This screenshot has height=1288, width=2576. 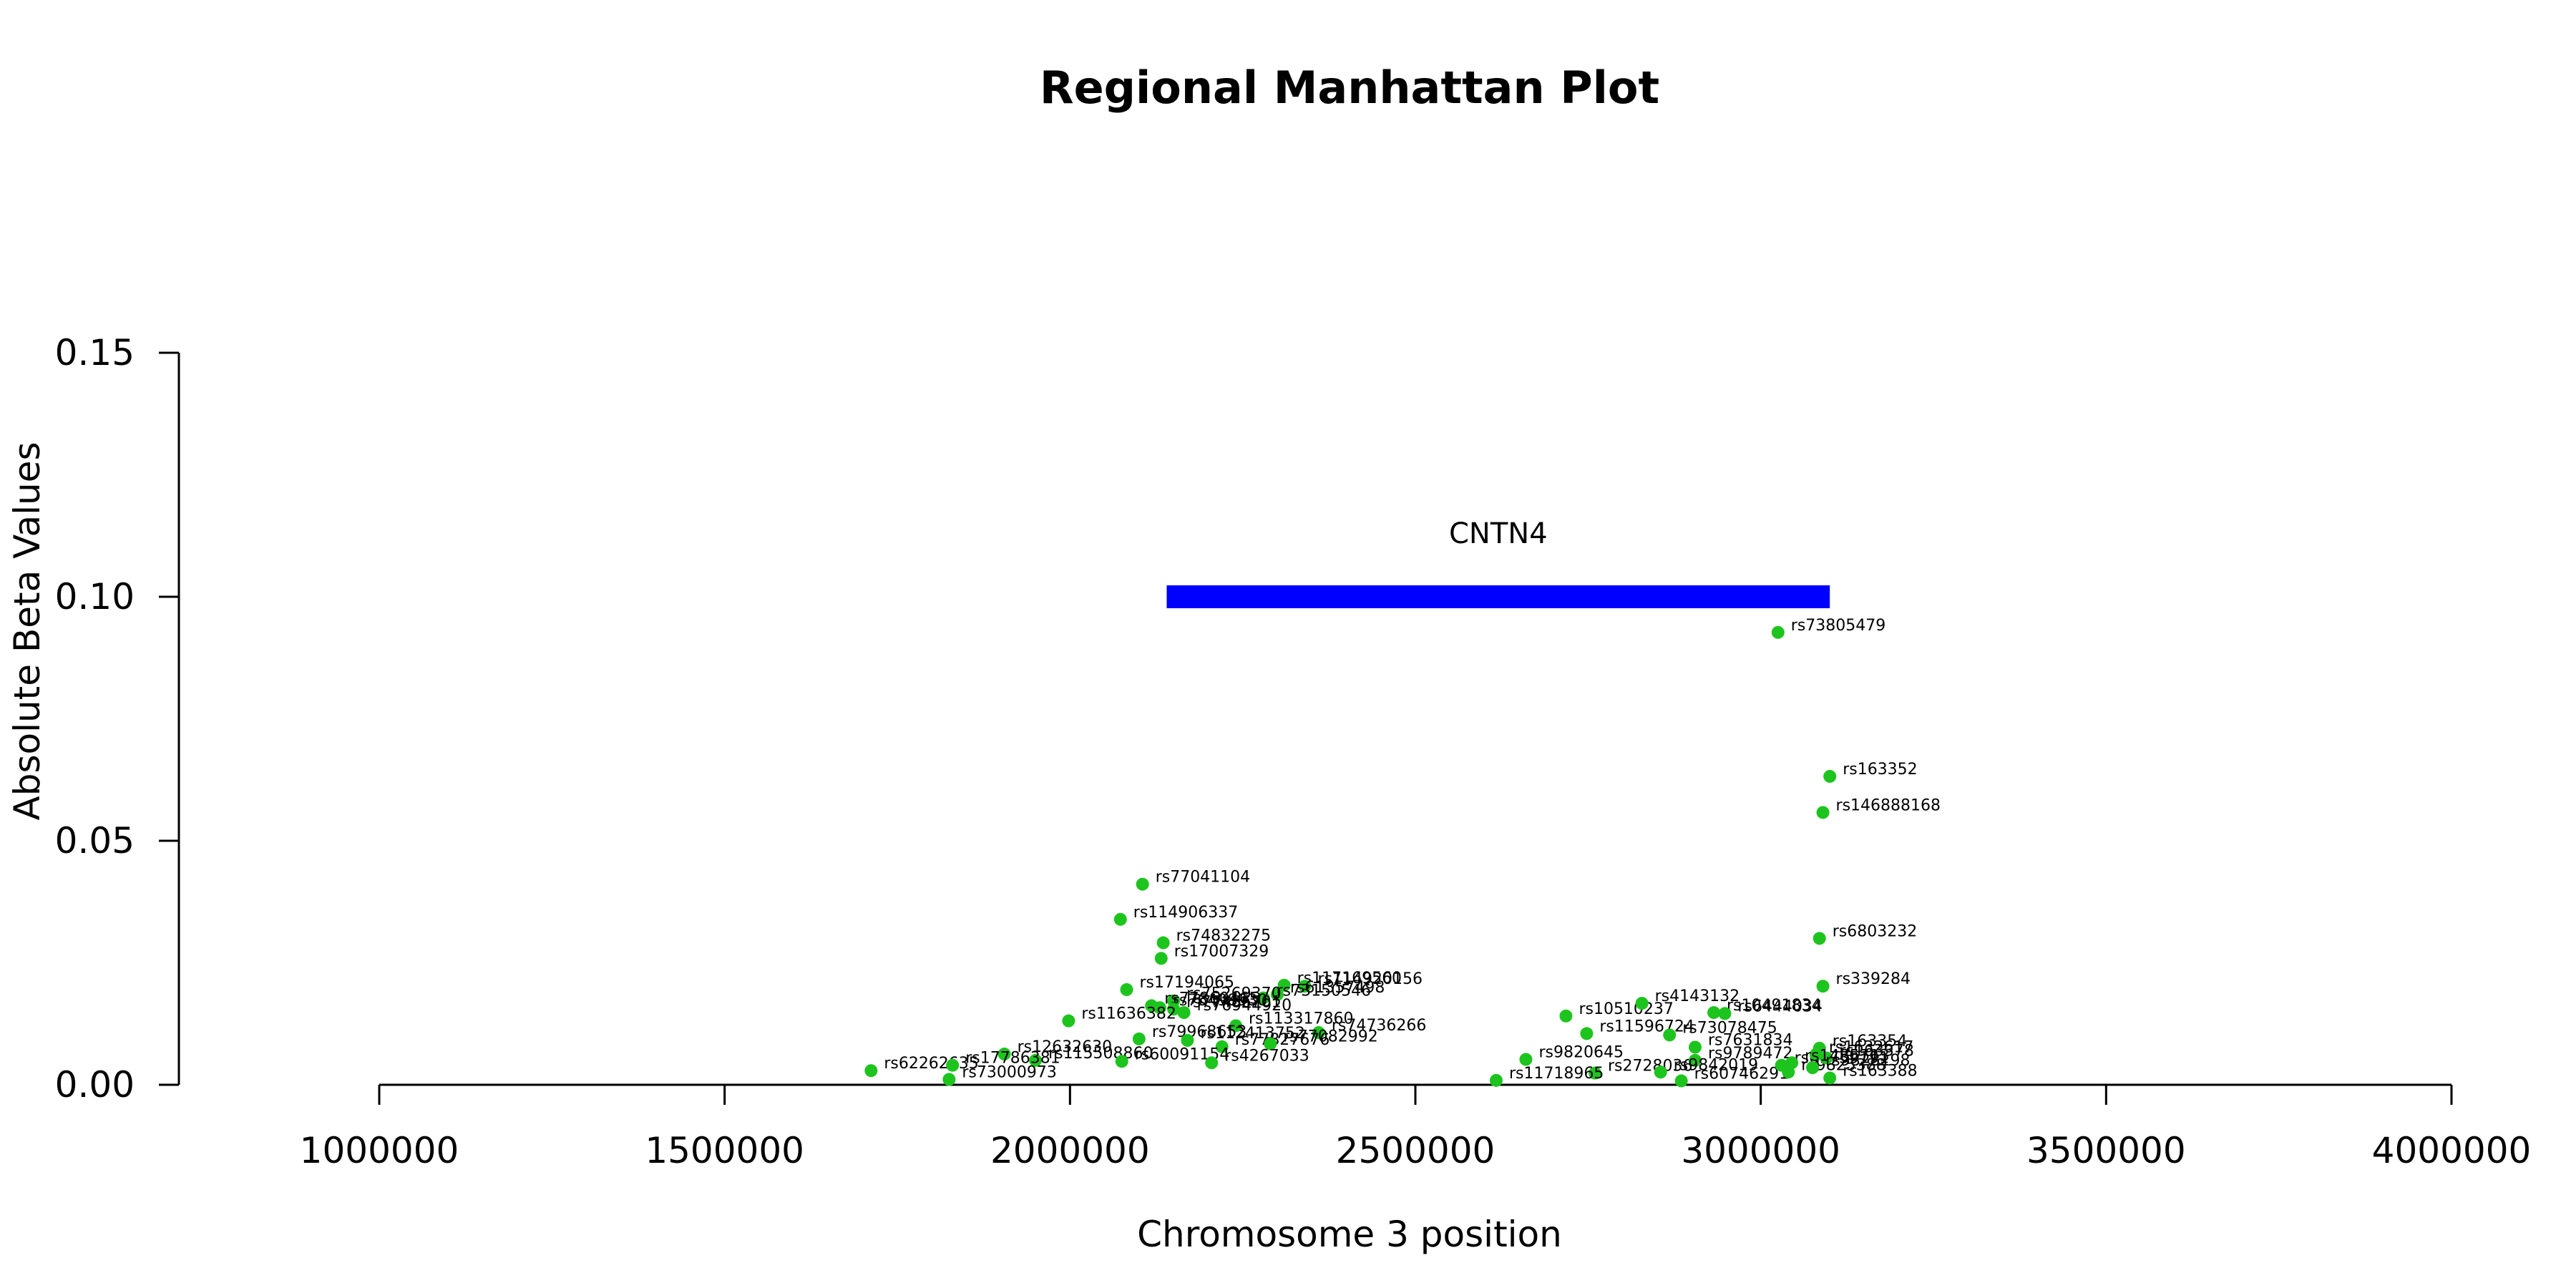 I want to click on snp-label: rs7631834, so click(x=1750, y=1040).